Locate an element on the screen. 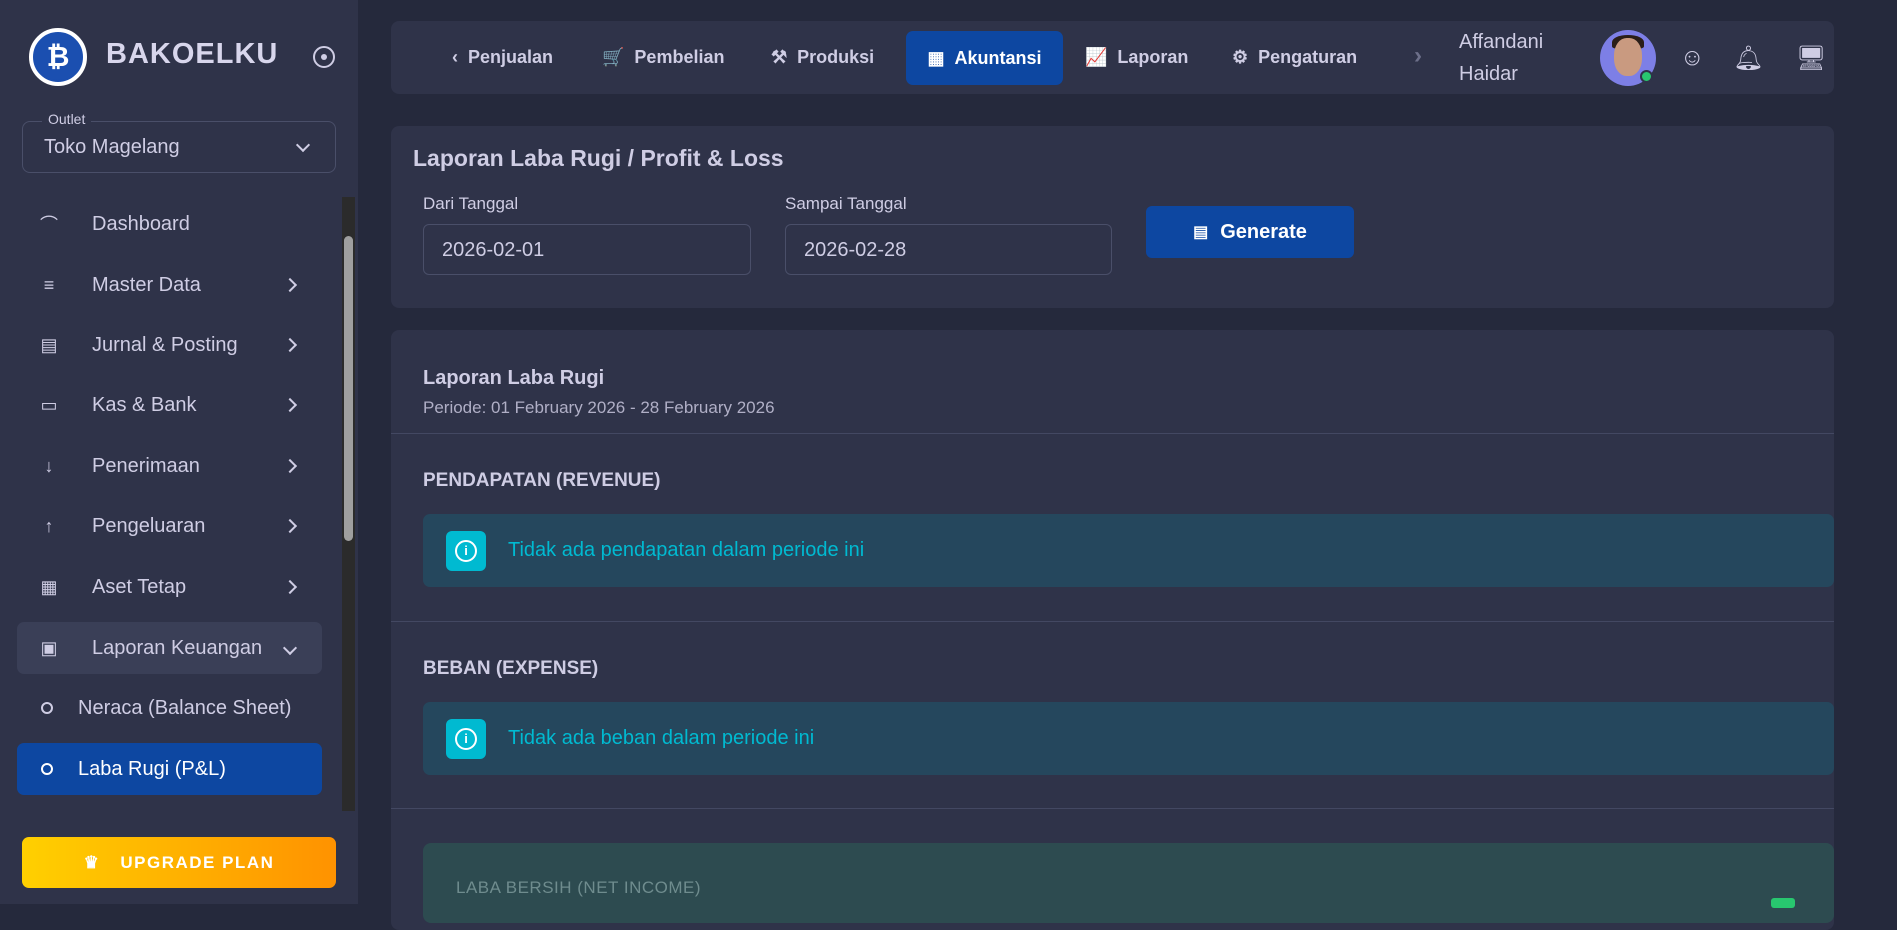 Image resolution: width=1897 pixels, height=930 pixels. cart-icon: 🛒 is located at coordinates (613, 57).